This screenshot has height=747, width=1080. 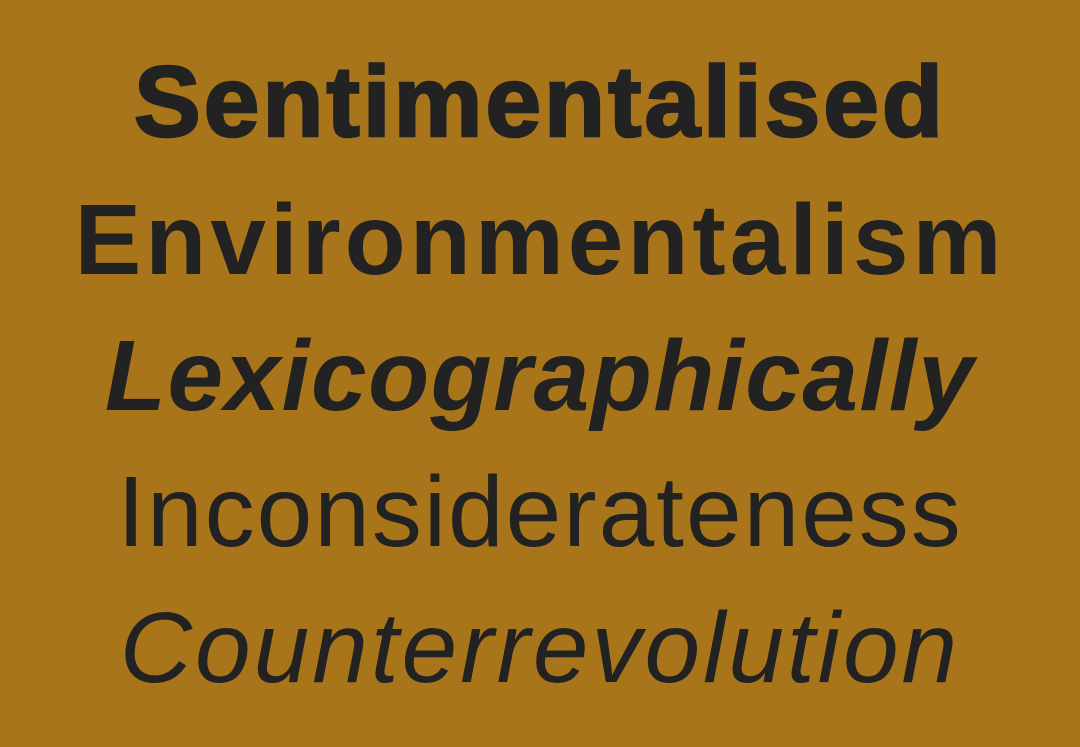 What do you see at coordinates (540, 240) in the screenshot?
I see `word-environmentalism: Environmentalism` at bounding box center [540, 240].